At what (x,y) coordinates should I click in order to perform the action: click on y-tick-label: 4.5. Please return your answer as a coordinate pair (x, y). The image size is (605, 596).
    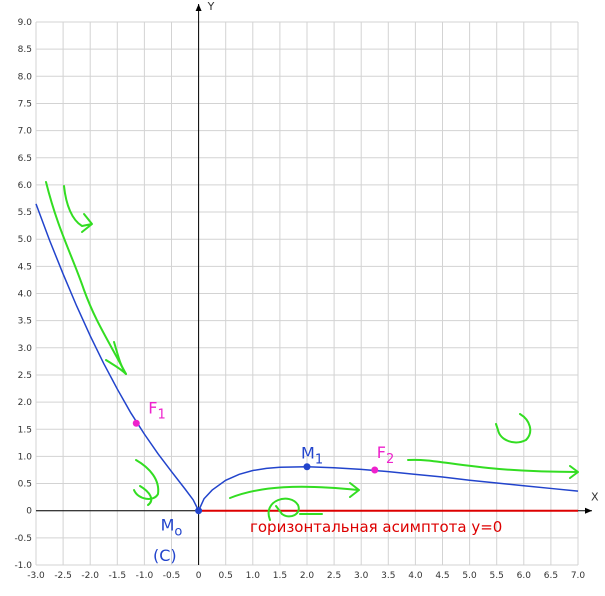
    Looking at the image, I should click on (25, 267).